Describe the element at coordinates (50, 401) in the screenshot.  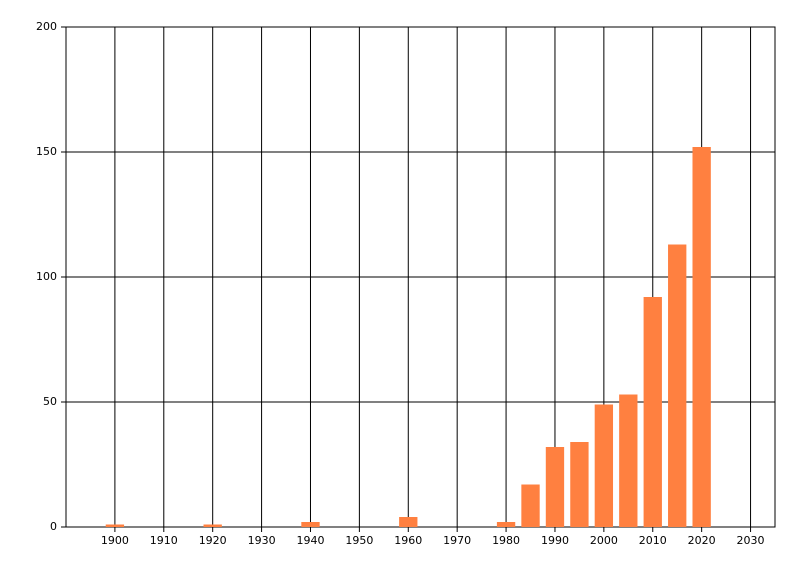
I see `y-tick-label: 50` at that location.